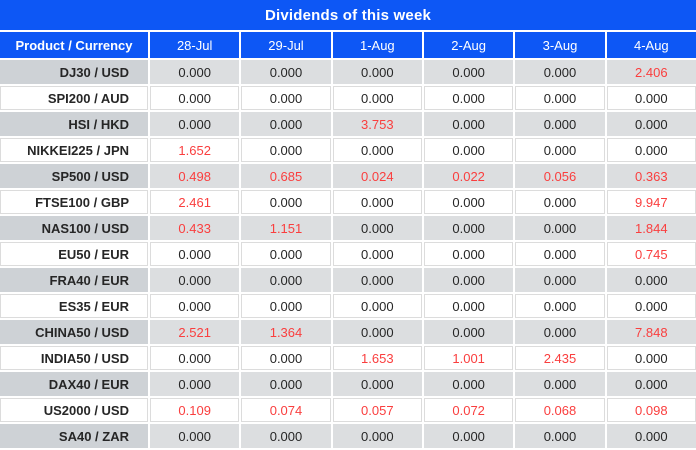 The height and width of the screenshot is (450, 696). I want to click on product-currency-cell: SP500 / USD, so click(74, 176).